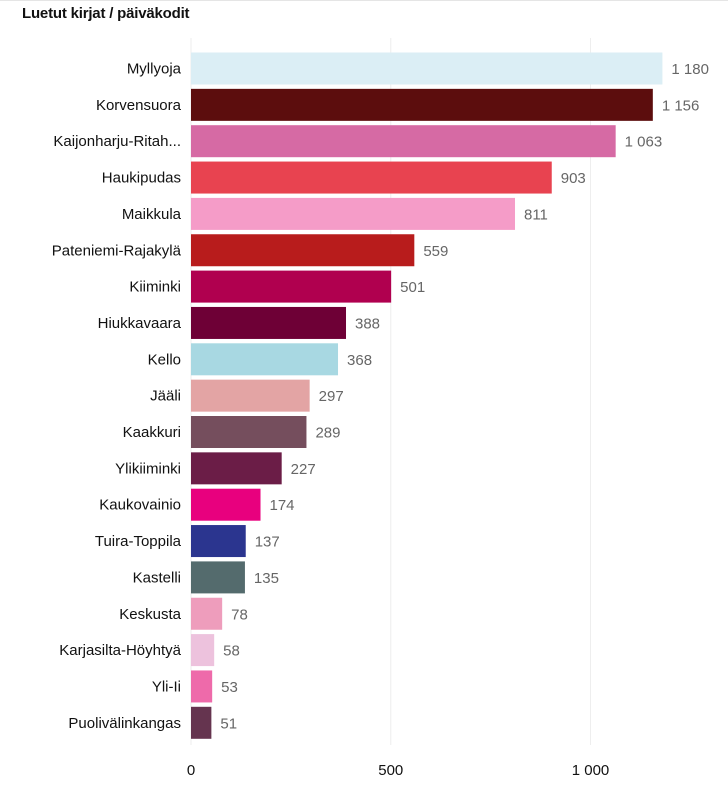 The height and width of the screenshot is (791, 728). Describe the element at coordinates (138, 541) in the screenshot. I see `category-label: Tuira-Toppila` at that location.